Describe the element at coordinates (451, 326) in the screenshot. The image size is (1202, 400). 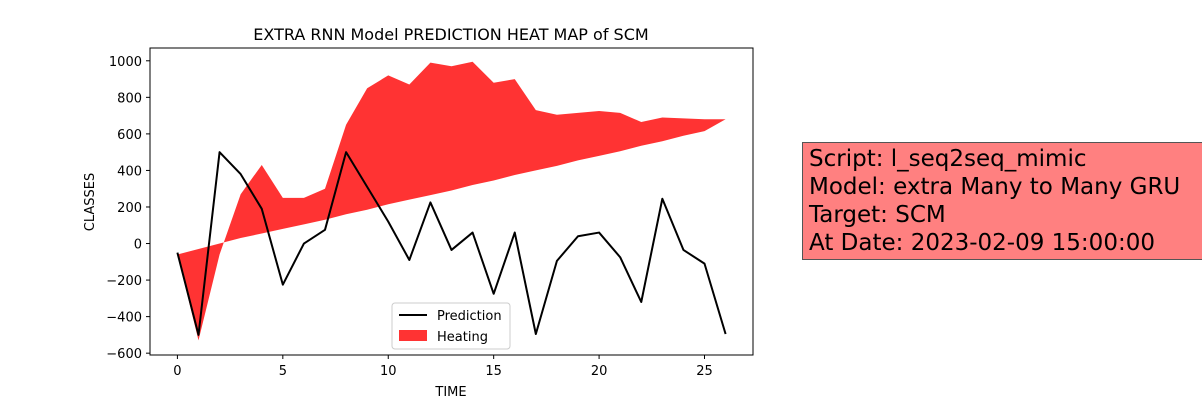
I see `legend: Prediction Heating` at that location.